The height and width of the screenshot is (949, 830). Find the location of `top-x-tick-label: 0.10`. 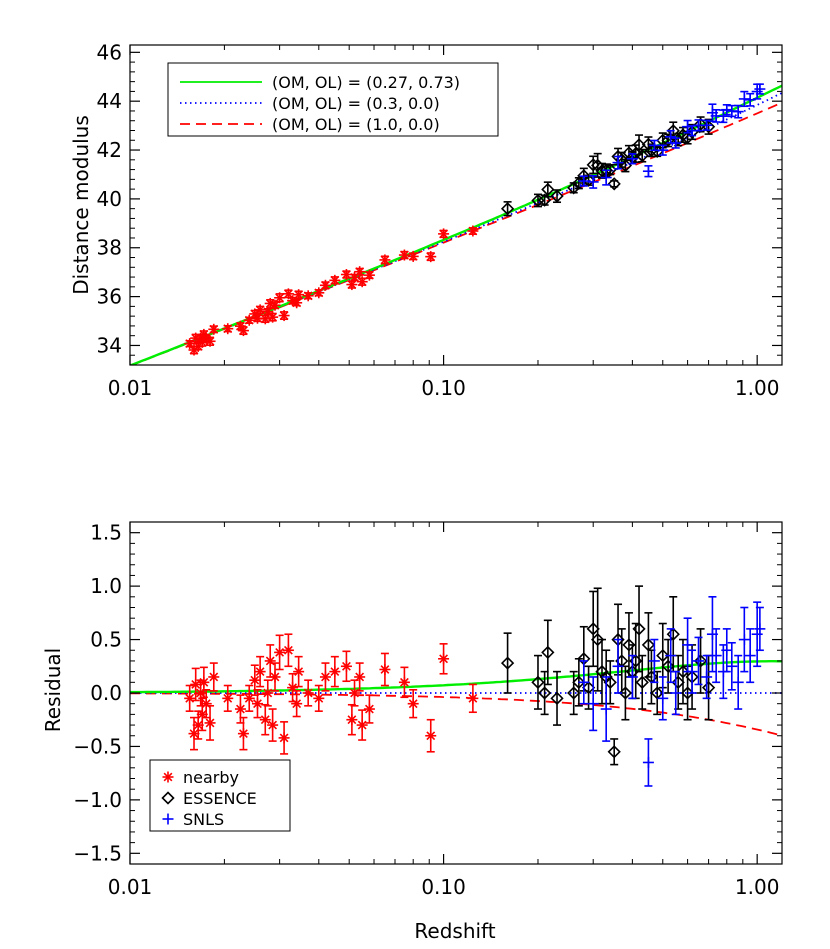

top-x-tick-label: 0.10 is located at coordinates (443, 388).